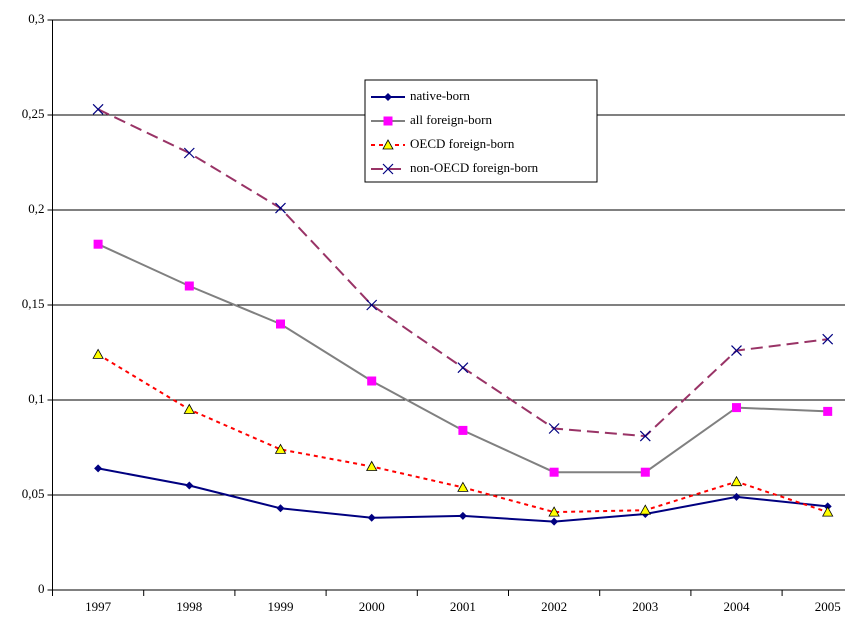  I want to click on y-tick-label: 0, so click(41, 588).